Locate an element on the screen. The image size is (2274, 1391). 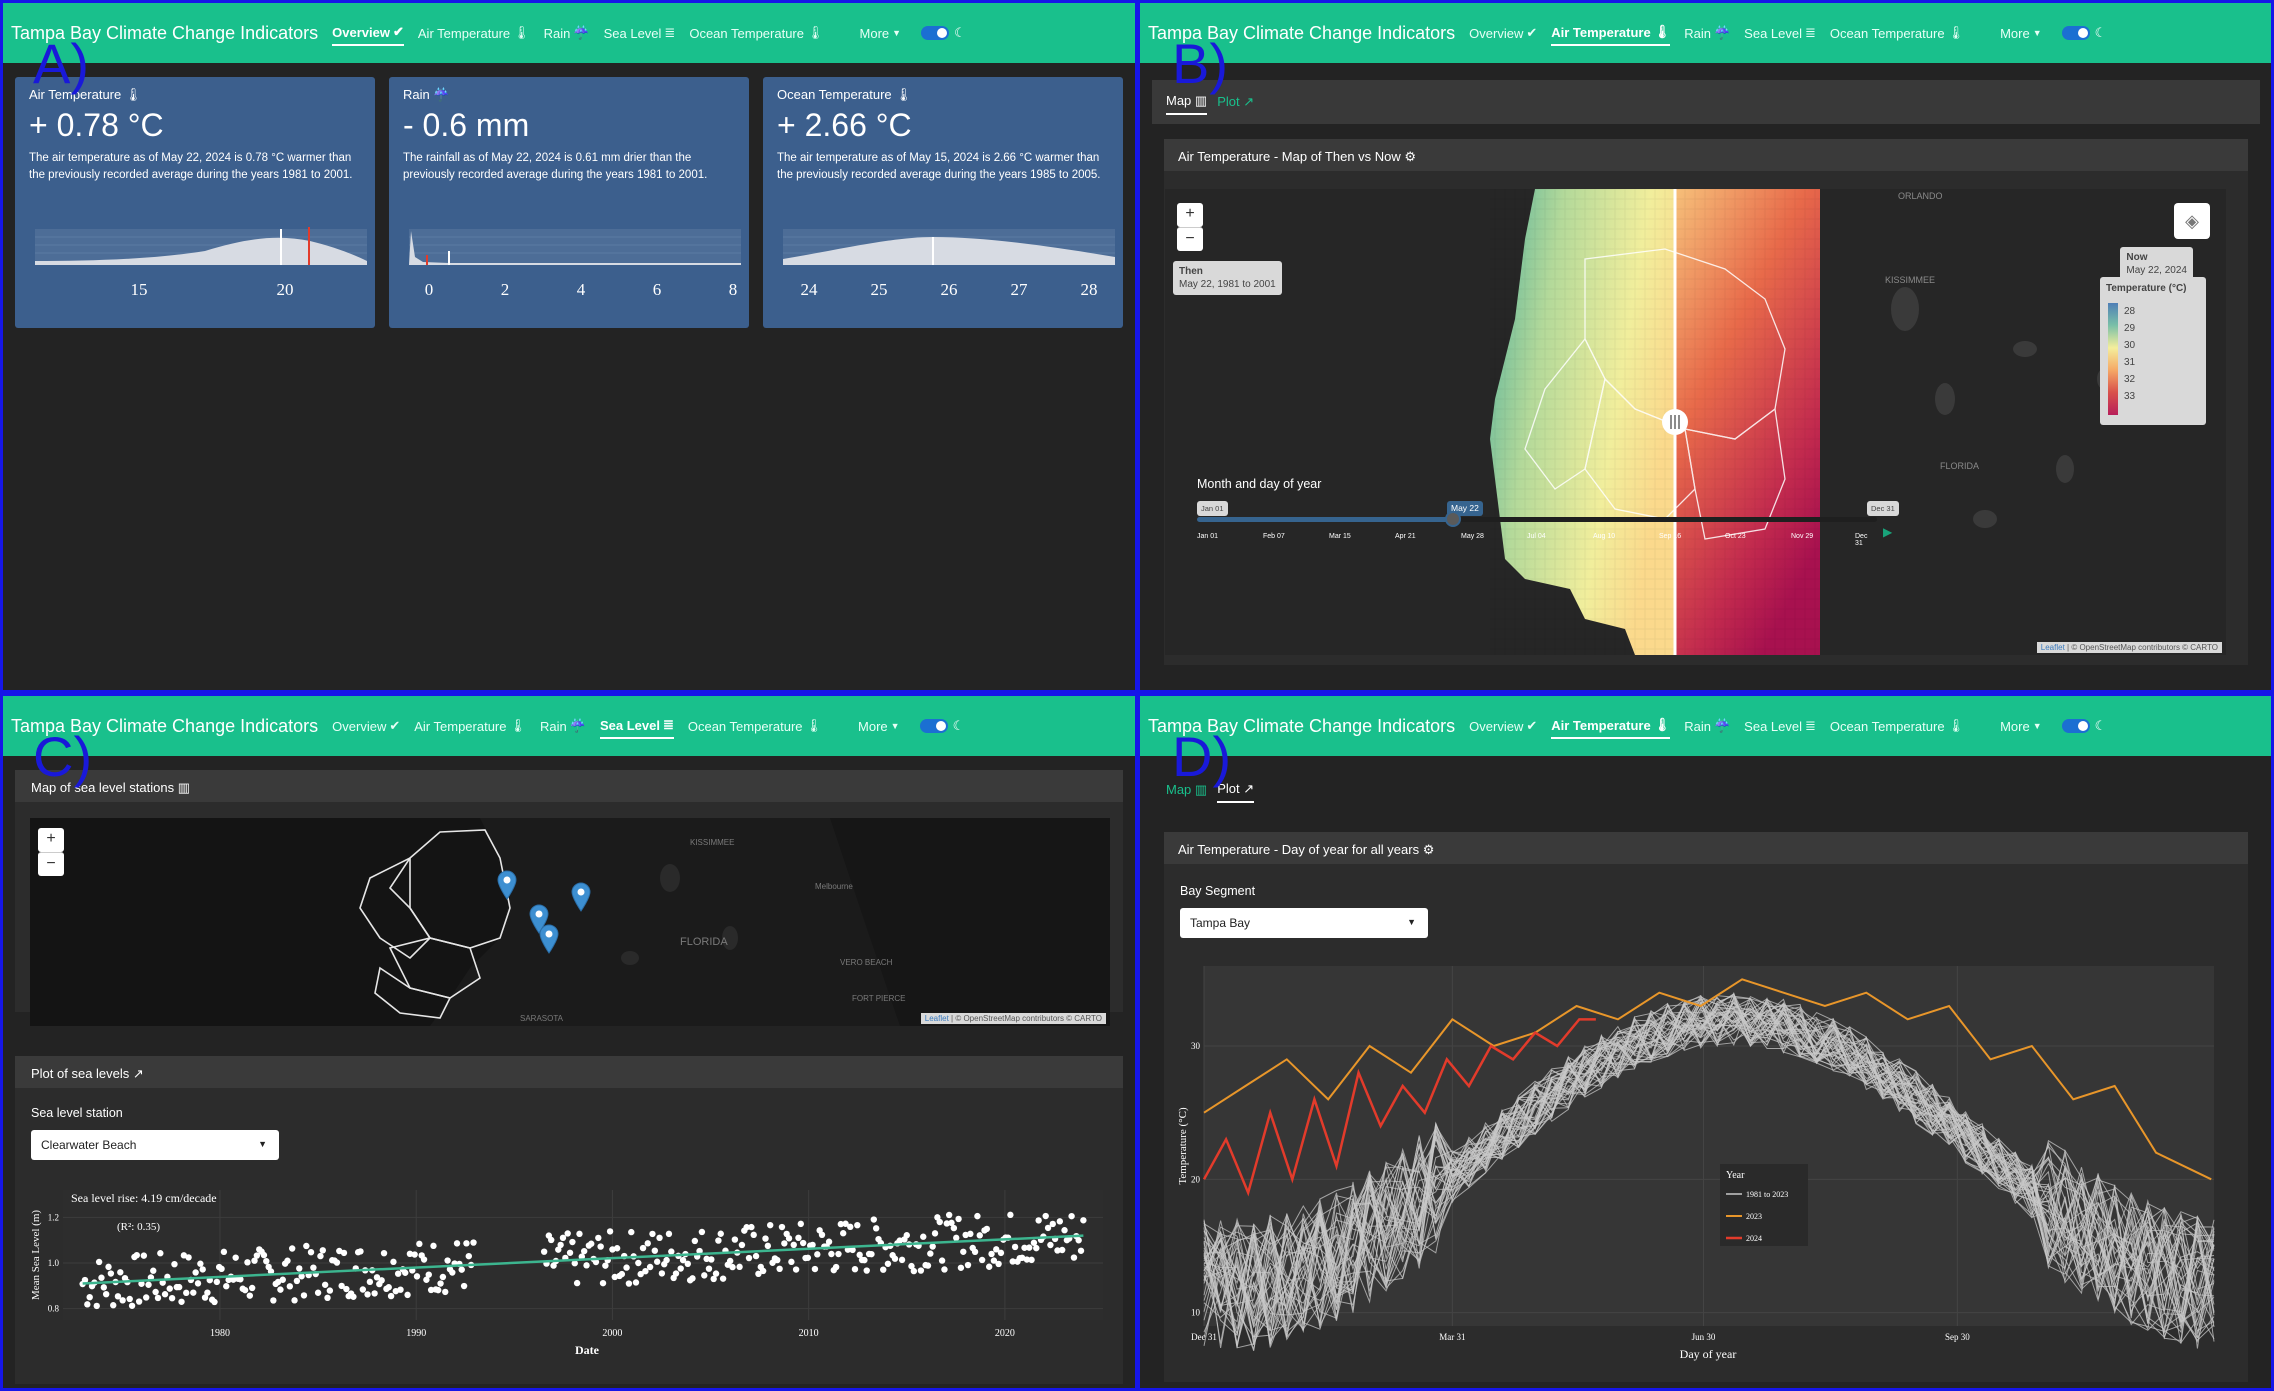
place-label: SARASOTA is located at coordinates (541, 1018).